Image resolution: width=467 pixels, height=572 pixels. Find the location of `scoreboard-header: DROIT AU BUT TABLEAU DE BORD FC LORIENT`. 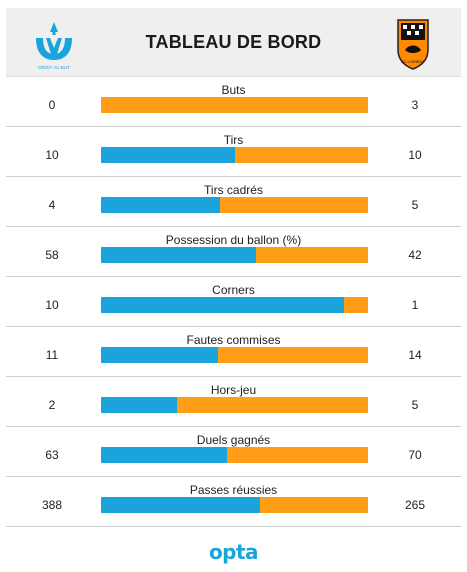

scoreboard-header: DROIT AU BUT TABLEAU DE BORD FC LORIENT is located at coordinates (233, 42).